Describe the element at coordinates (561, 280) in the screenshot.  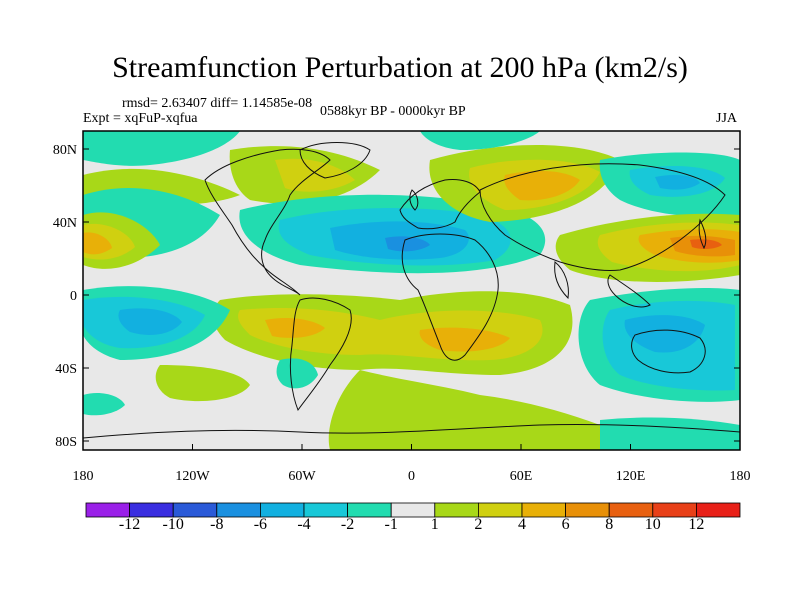
I see `coast-india` at that location.